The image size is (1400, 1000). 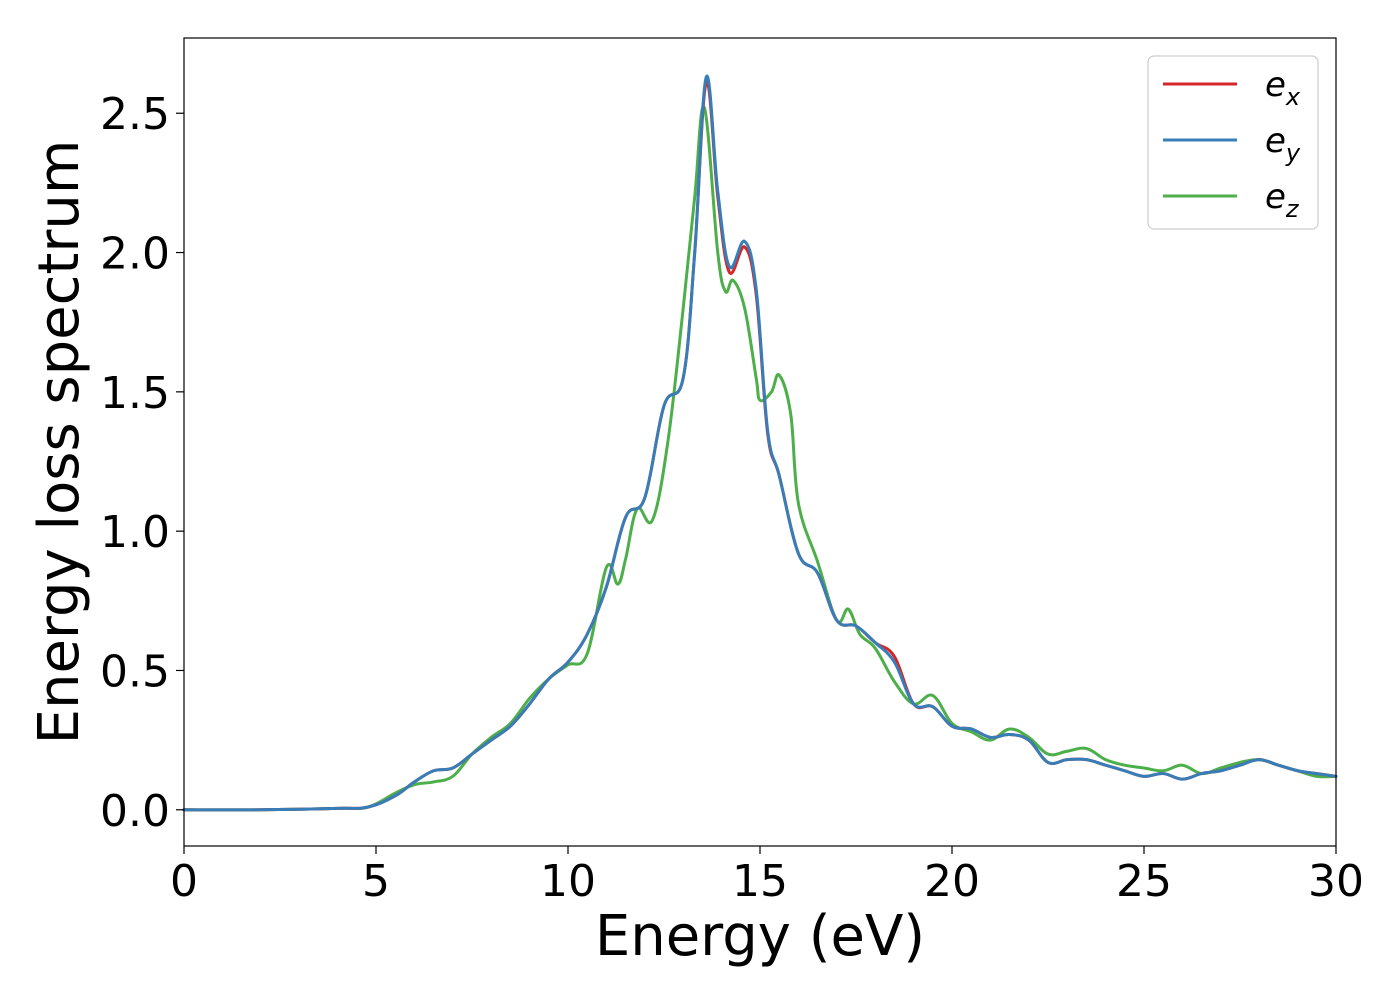 What do you see at coordinates (142, 463) in the screenshot?
I see `y-axis-ticks: 0.0 0.5 1.0 1.5 2.0 2.5` at bounding box center [142, 463].